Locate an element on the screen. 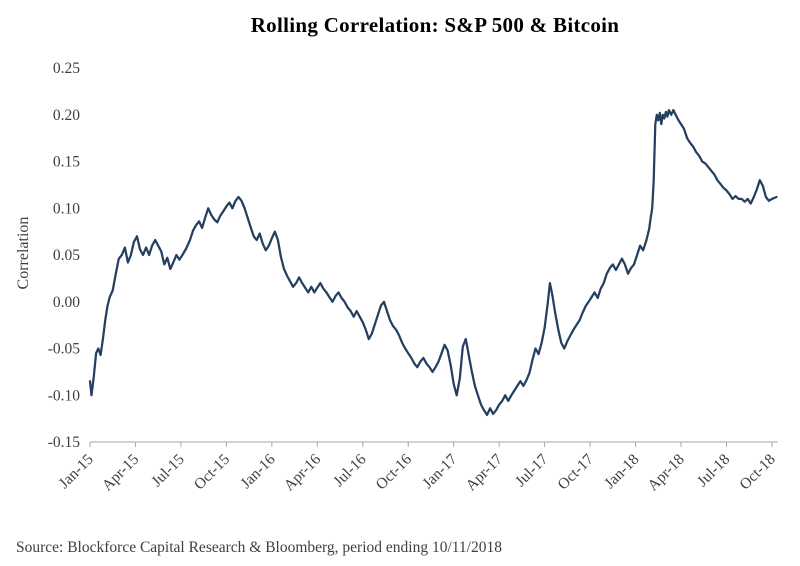 This screenshot has width=800, height=566. chart-title: Rolling Correlation: S&P 500 & Bitcoin is located at coordinates (435, 25).